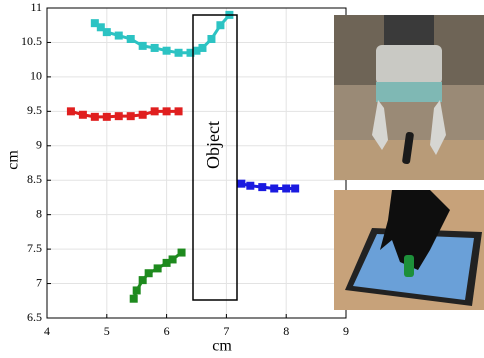 The height and width of the screenshot is (358, 484). Describe the element at coordinates (286, 331) in the screenshot. I see `x-tick-label: 8` at that location.